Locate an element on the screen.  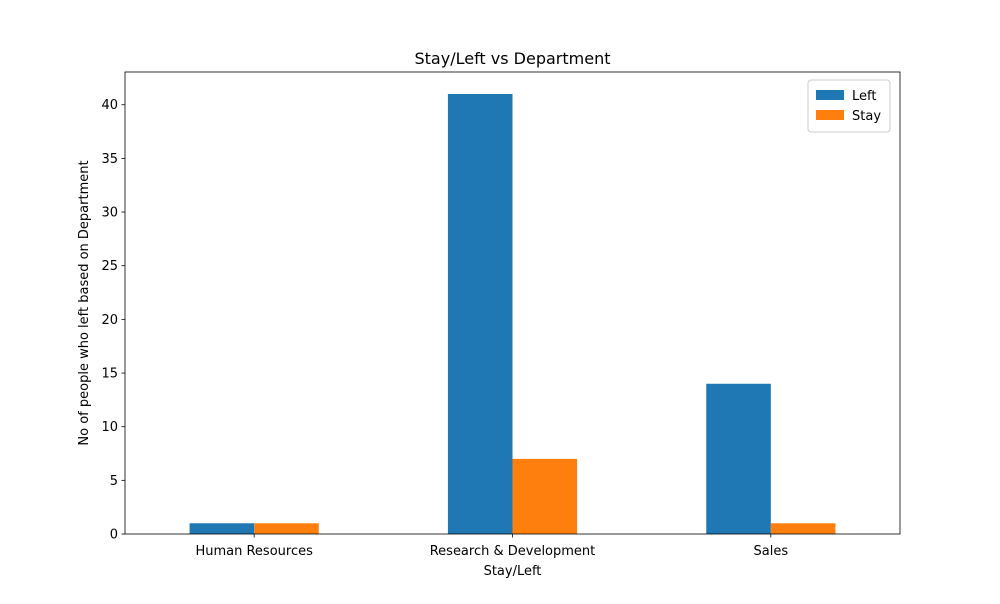
legend-label-stay: Stay is located at coordinates (866, 116).